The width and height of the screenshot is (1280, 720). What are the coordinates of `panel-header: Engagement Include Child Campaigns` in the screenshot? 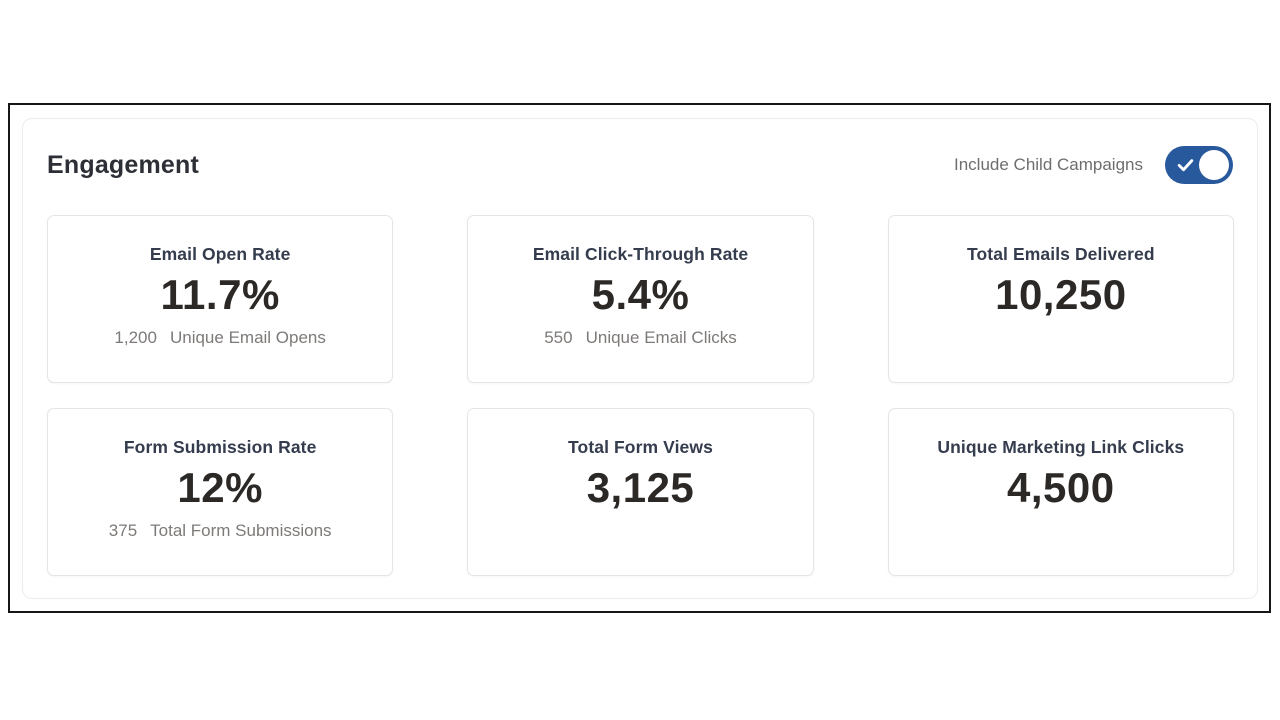 It's located at (640, 151).